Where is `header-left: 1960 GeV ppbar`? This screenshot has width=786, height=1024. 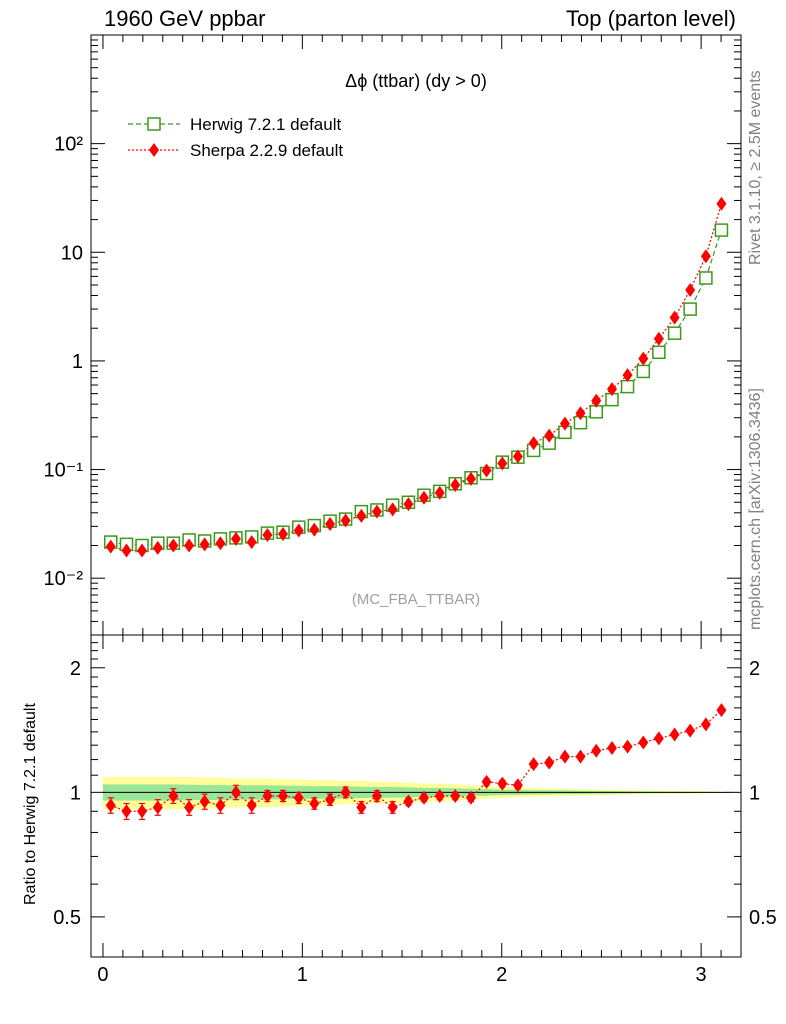
header-left: 1960 GeV ppbar is located at coordinates (185, 18).